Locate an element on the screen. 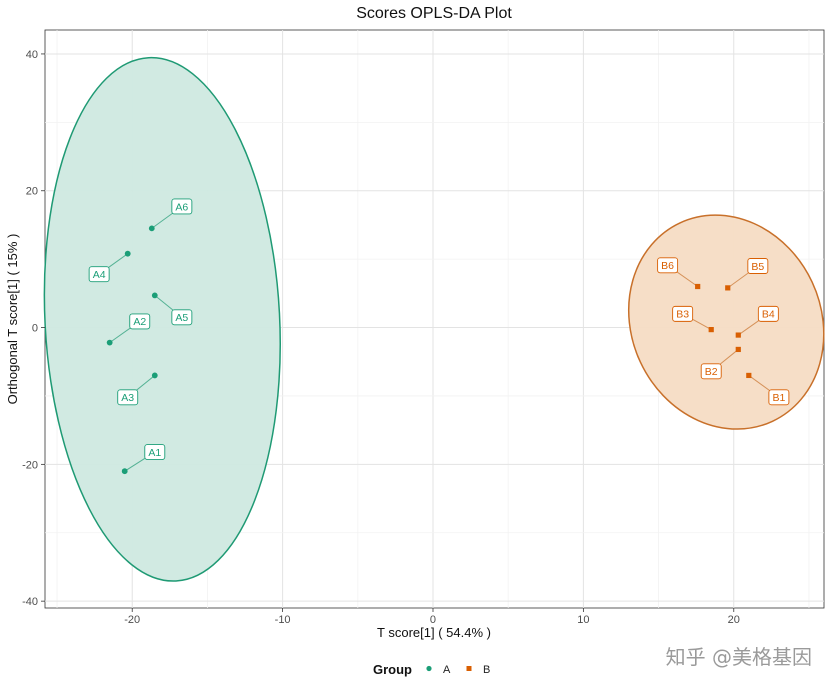  legend-label-b: B is located at coordinates (486, 670).